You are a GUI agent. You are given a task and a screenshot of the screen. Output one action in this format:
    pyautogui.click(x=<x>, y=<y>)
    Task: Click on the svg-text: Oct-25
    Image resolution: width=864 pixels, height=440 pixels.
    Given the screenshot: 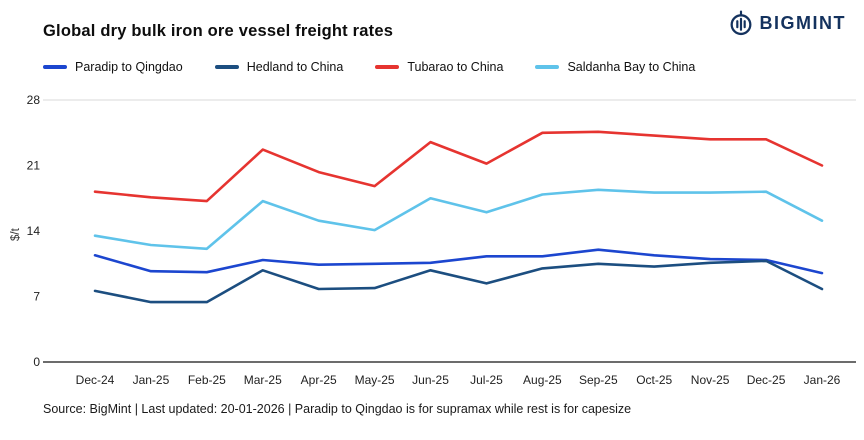 What is the action you would take?
    pyautogui.click(x=654, y=380)
    